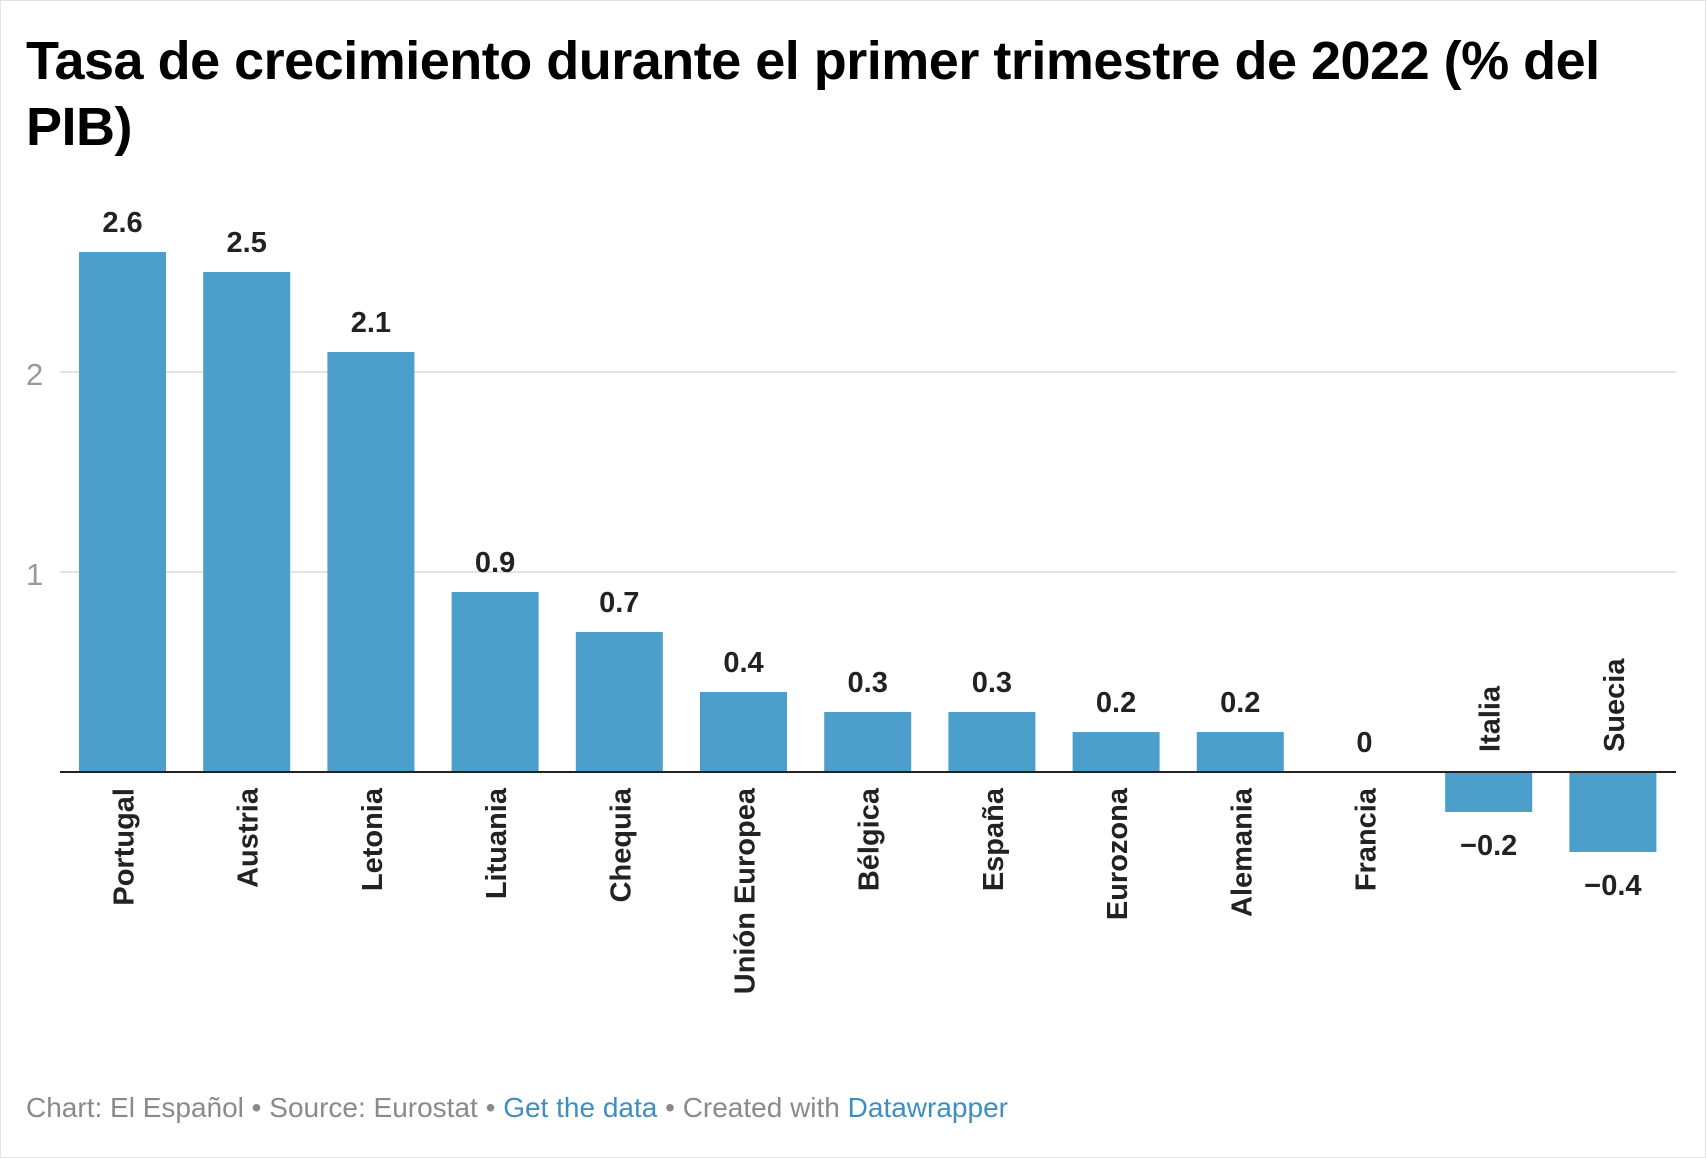  Describe the element at coordinates (34, 374) in the screenshot. I see `y-tick-label: 2` at that location.